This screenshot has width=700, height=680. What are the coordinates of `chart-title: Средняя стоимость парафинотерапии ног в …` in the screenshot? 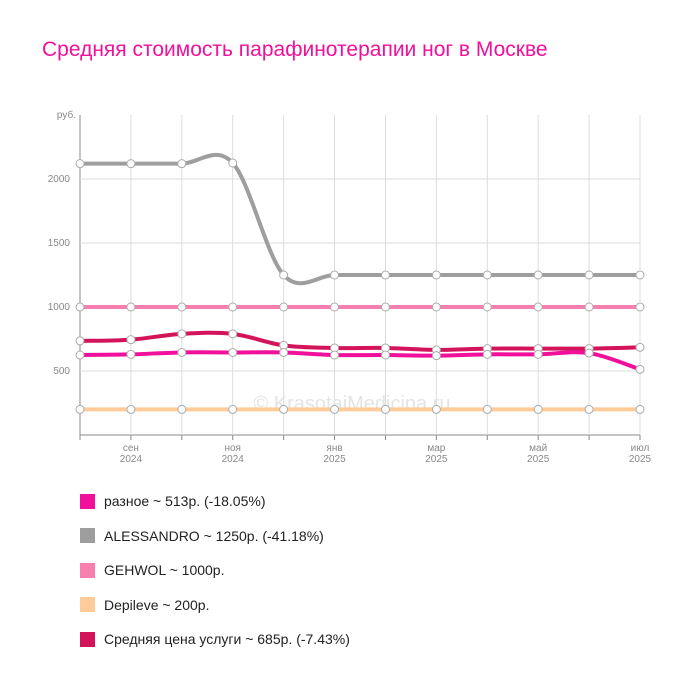 It's located at (295, 49).